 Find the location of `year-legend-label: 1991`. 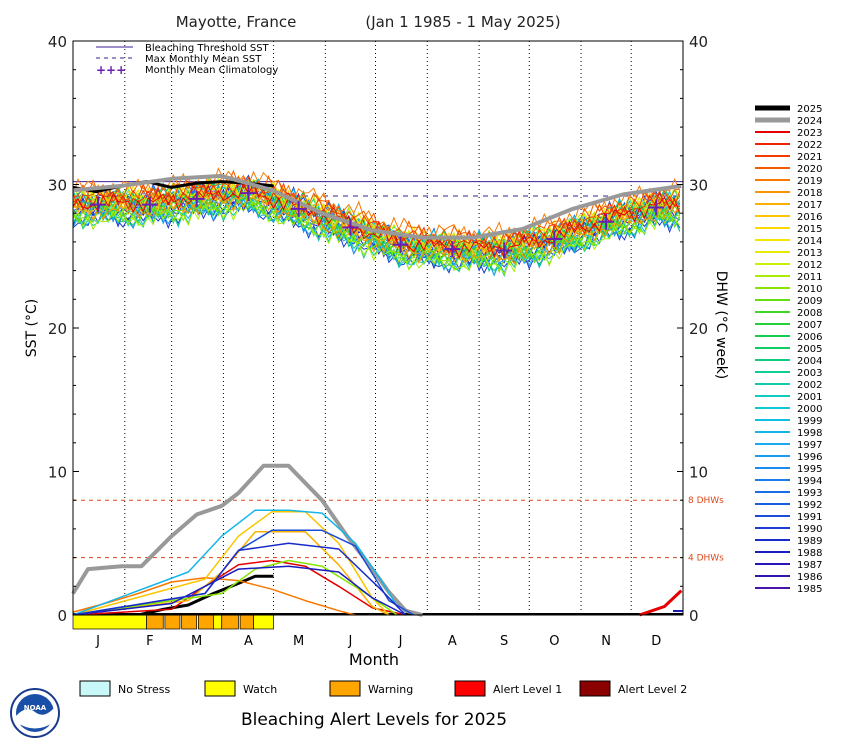

year-legend-label: 1991 is located at coordinates (809, 517).